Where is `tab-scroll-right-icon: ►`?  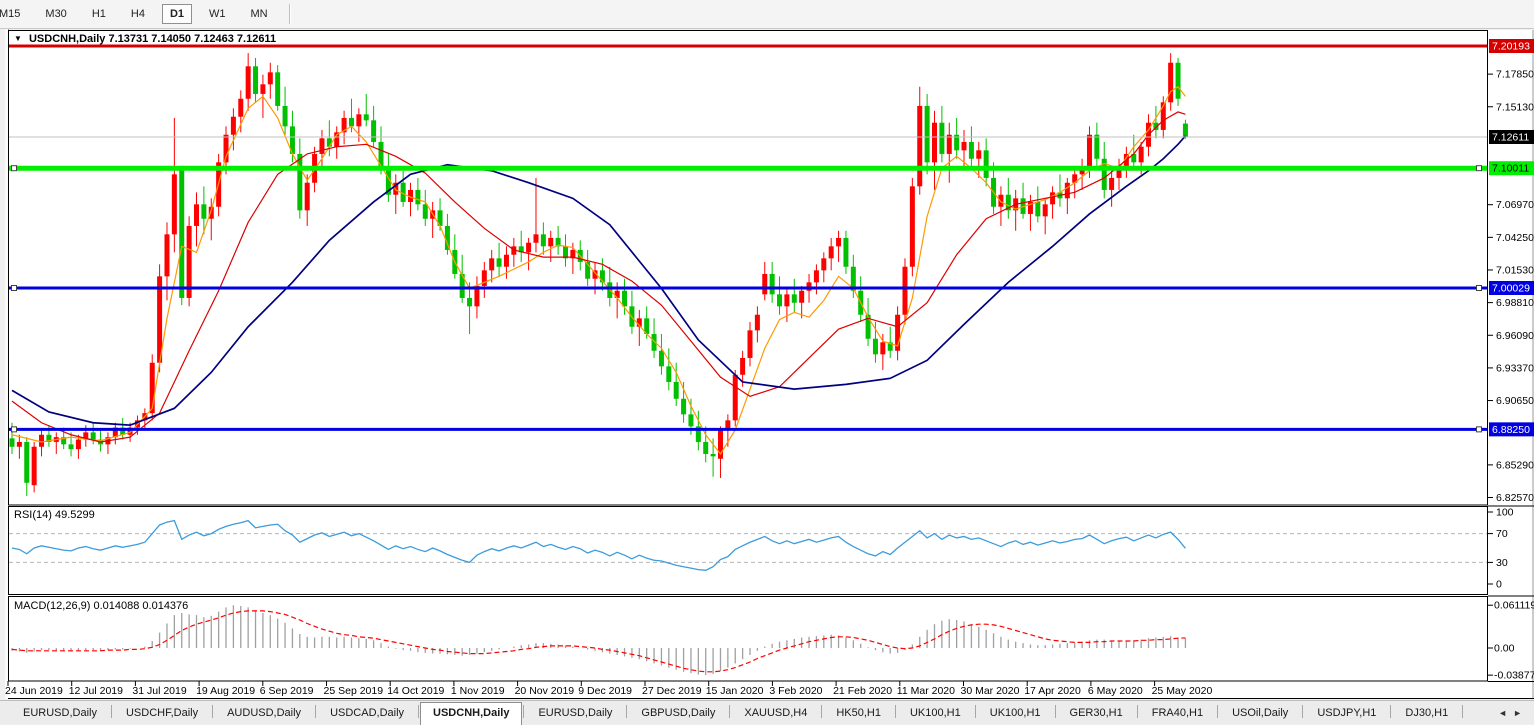
tab-scroll-right-icon: ► is located at coordinates (1520, 713).